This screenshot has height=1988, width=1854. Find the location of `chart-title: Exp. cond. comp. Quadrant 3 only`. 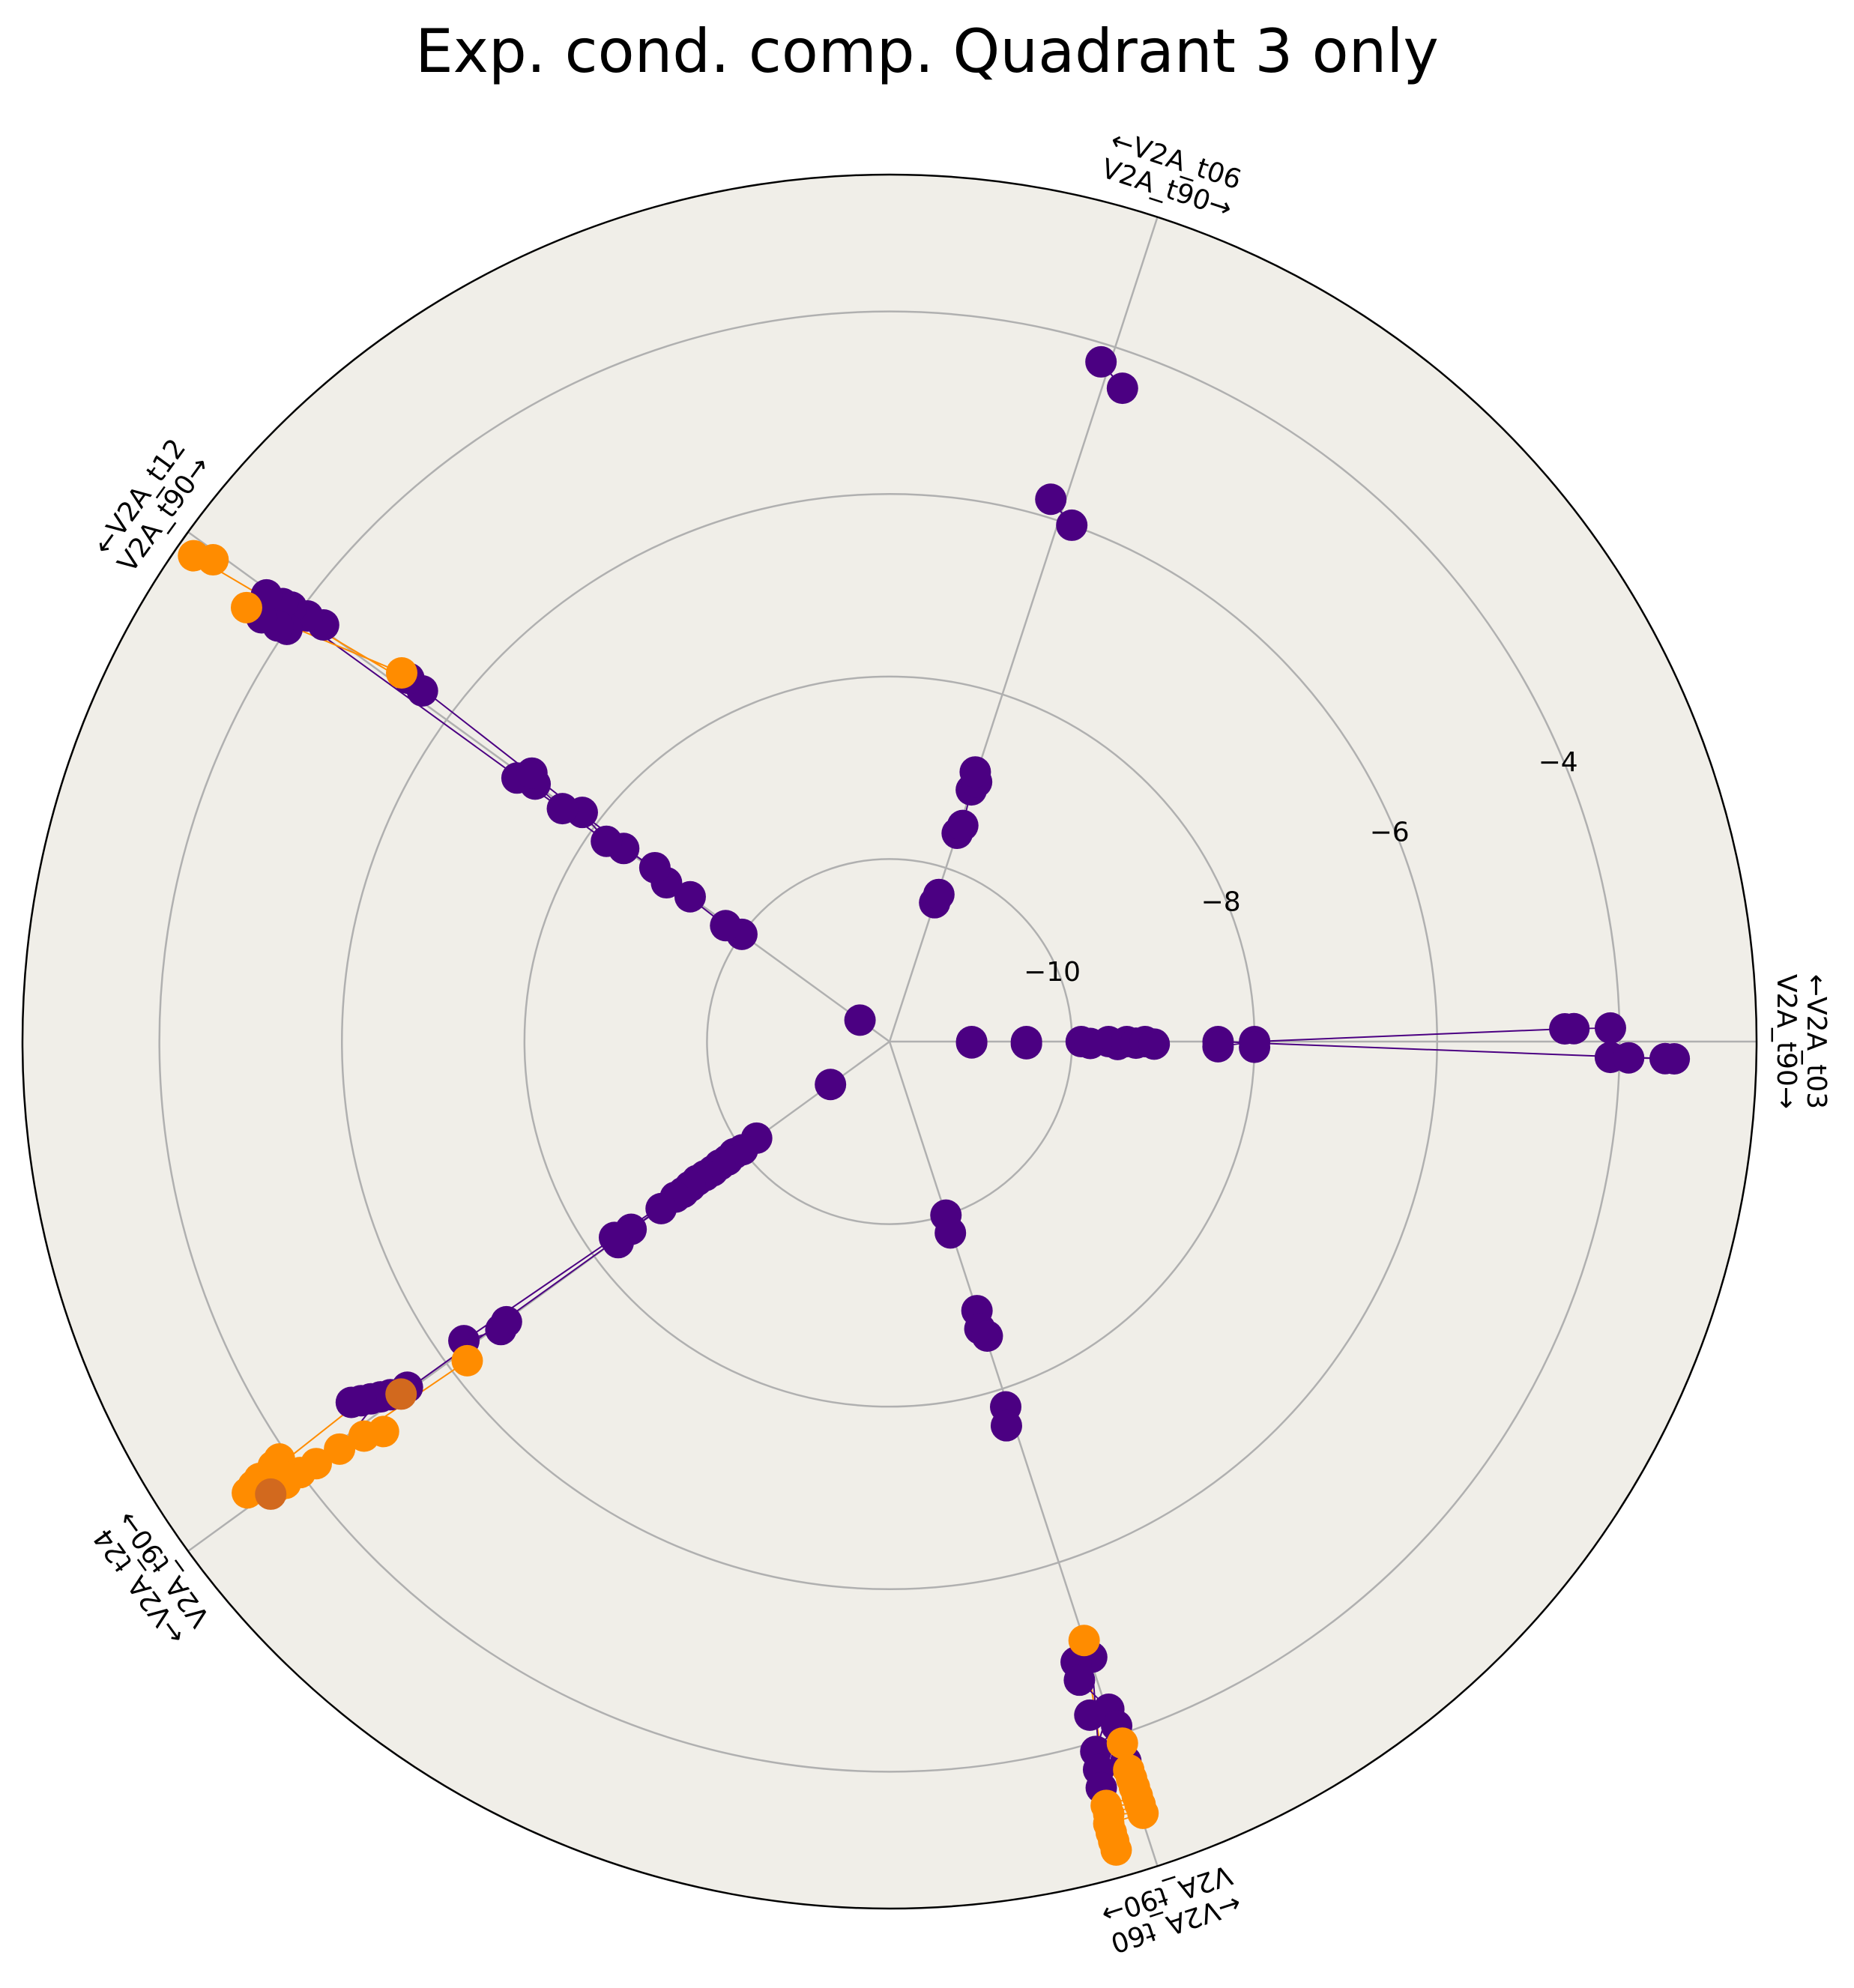

chart-title: Exp. cond. comp. Quadrant 3 only is located at coordinates (927, 51).